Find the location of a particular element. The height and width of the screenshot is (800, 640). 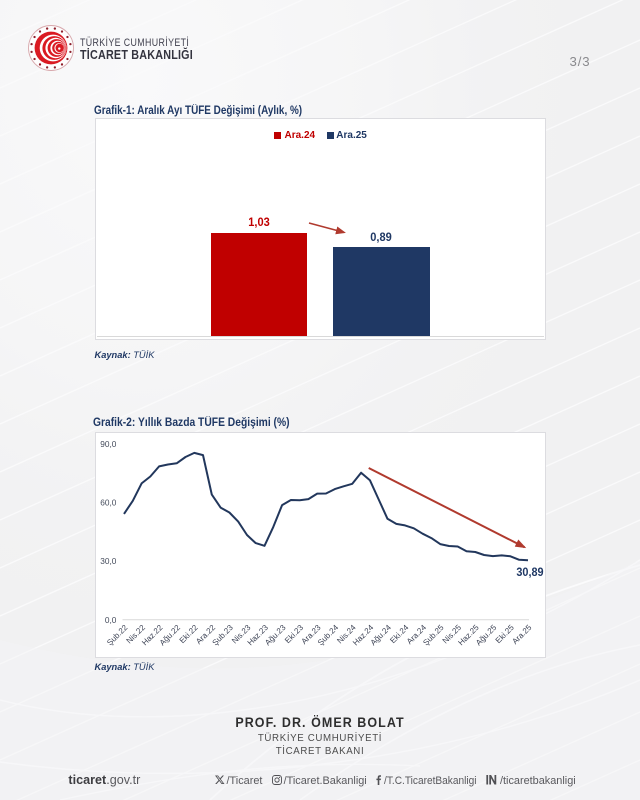

svg-text: 30,89 is located at coordinates (529, 572).